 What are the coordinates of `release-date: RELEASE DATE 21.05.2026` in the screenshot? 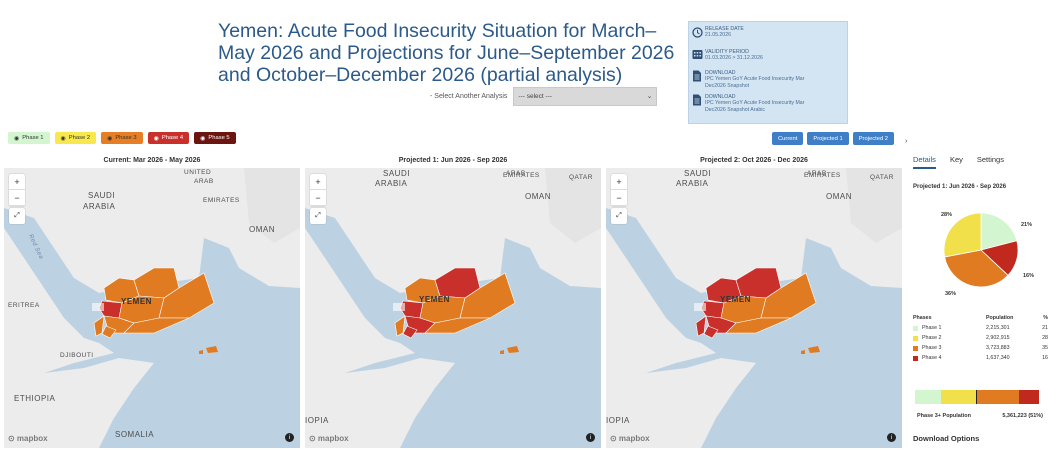 It's located at (718, 32).